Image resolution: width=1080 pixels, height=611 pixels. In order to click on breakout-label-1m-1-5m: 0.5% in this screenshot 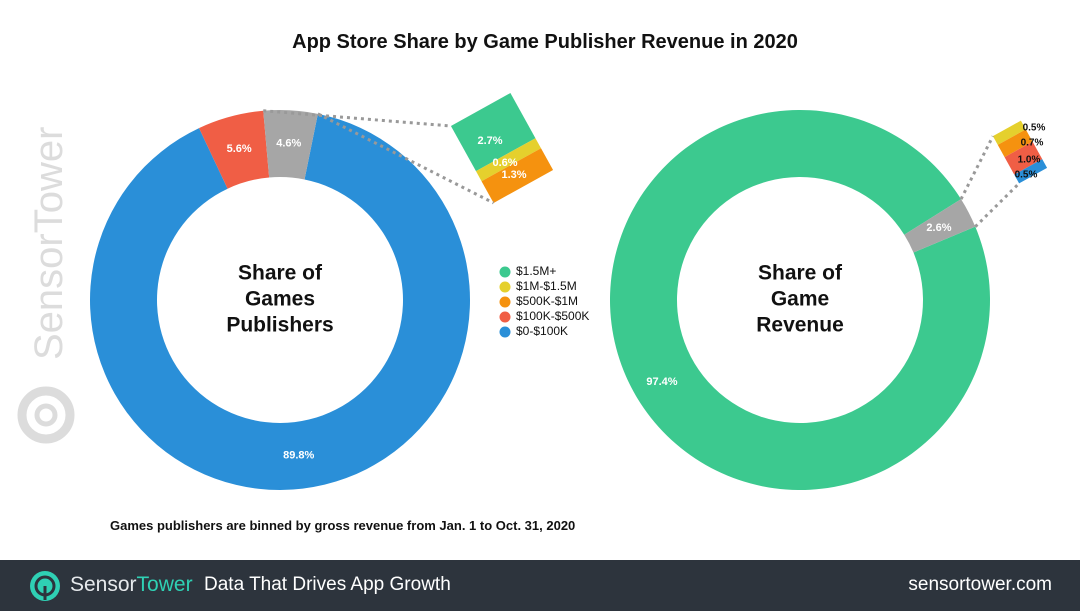, I will do `click(1034, 128)`.